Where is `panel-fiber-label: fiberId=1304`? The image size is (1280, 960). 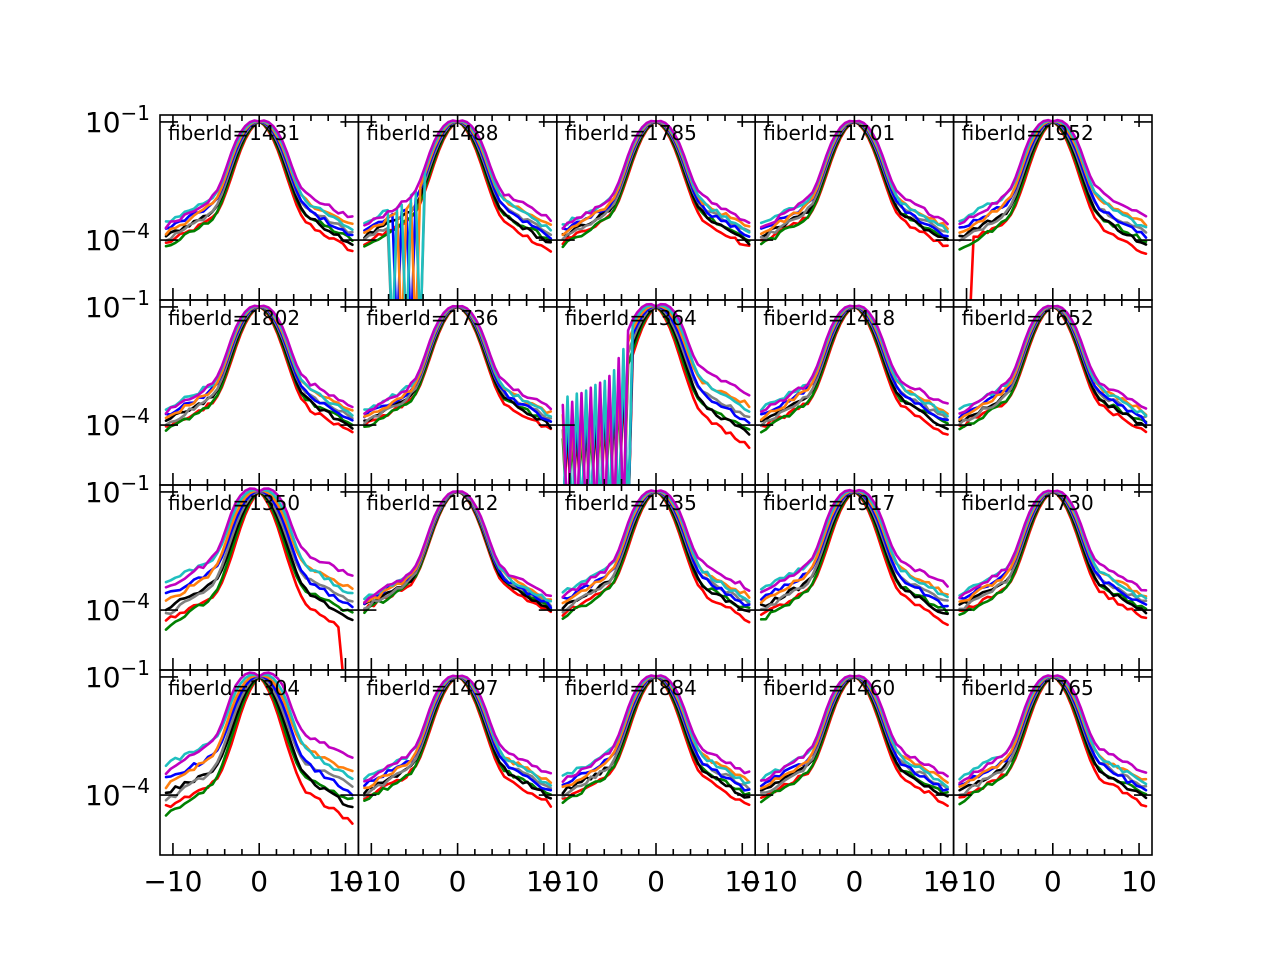 panel-fiber-label: fiberId=1304 is located at coordinates (234, 688).